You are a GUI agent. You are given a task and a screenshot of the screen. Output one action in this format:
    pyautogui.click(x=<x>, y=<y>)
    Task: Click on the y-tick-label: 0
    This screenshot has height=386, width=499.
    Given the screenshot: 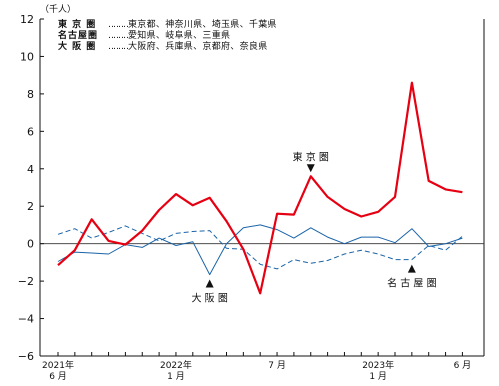 What is the action you would take?
    pyautogui.click(x=30, y=244)
    